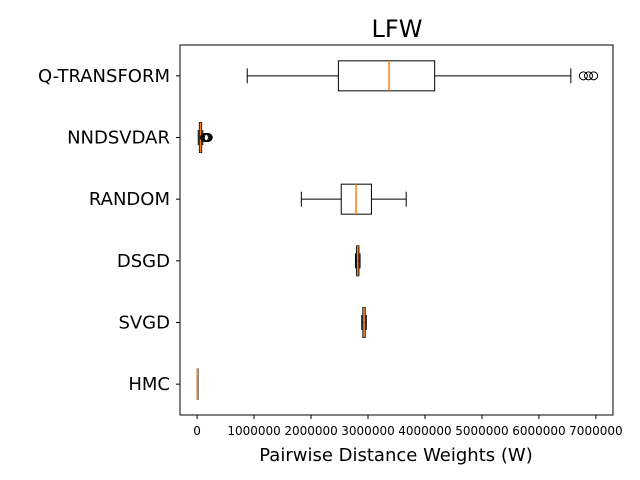 The height and width of the screenshot is (480, 640). Describe the element at coordinates (595, 431) in the screenshot. I see `x-tick-label: 7000000` at that location.